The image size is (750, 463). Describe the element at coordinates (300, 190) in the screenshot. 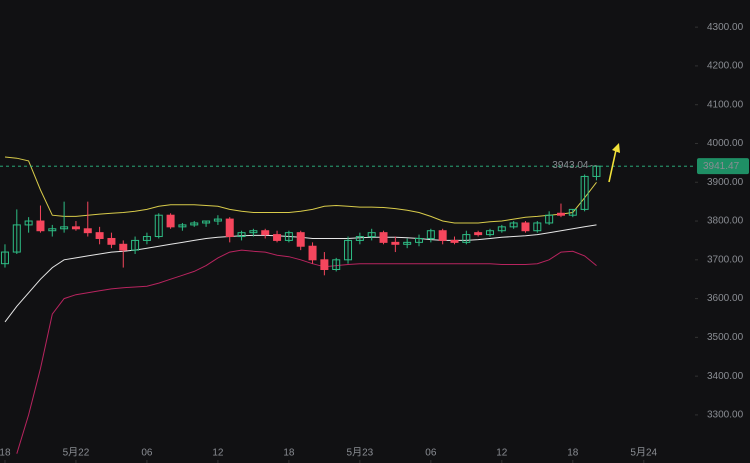

I see `band-line` at that location.